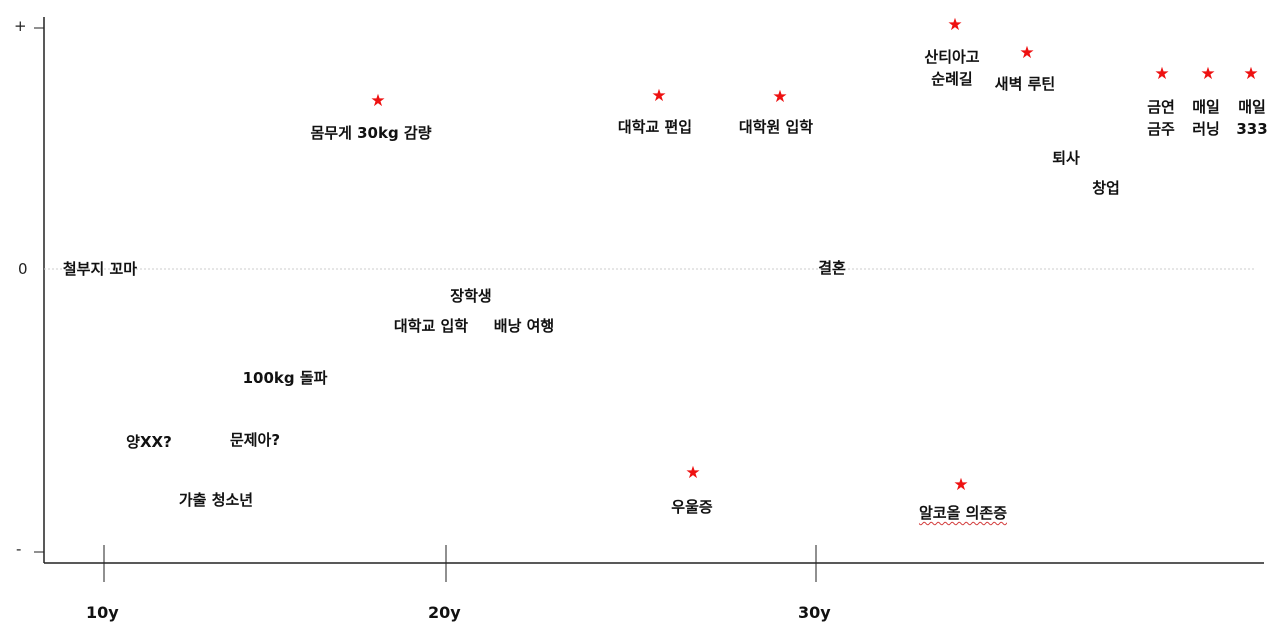 Image resolution: width=1280 pixels, height=631 pixels. I want to click on event-label: 배낭 여행, so click(524, 326).